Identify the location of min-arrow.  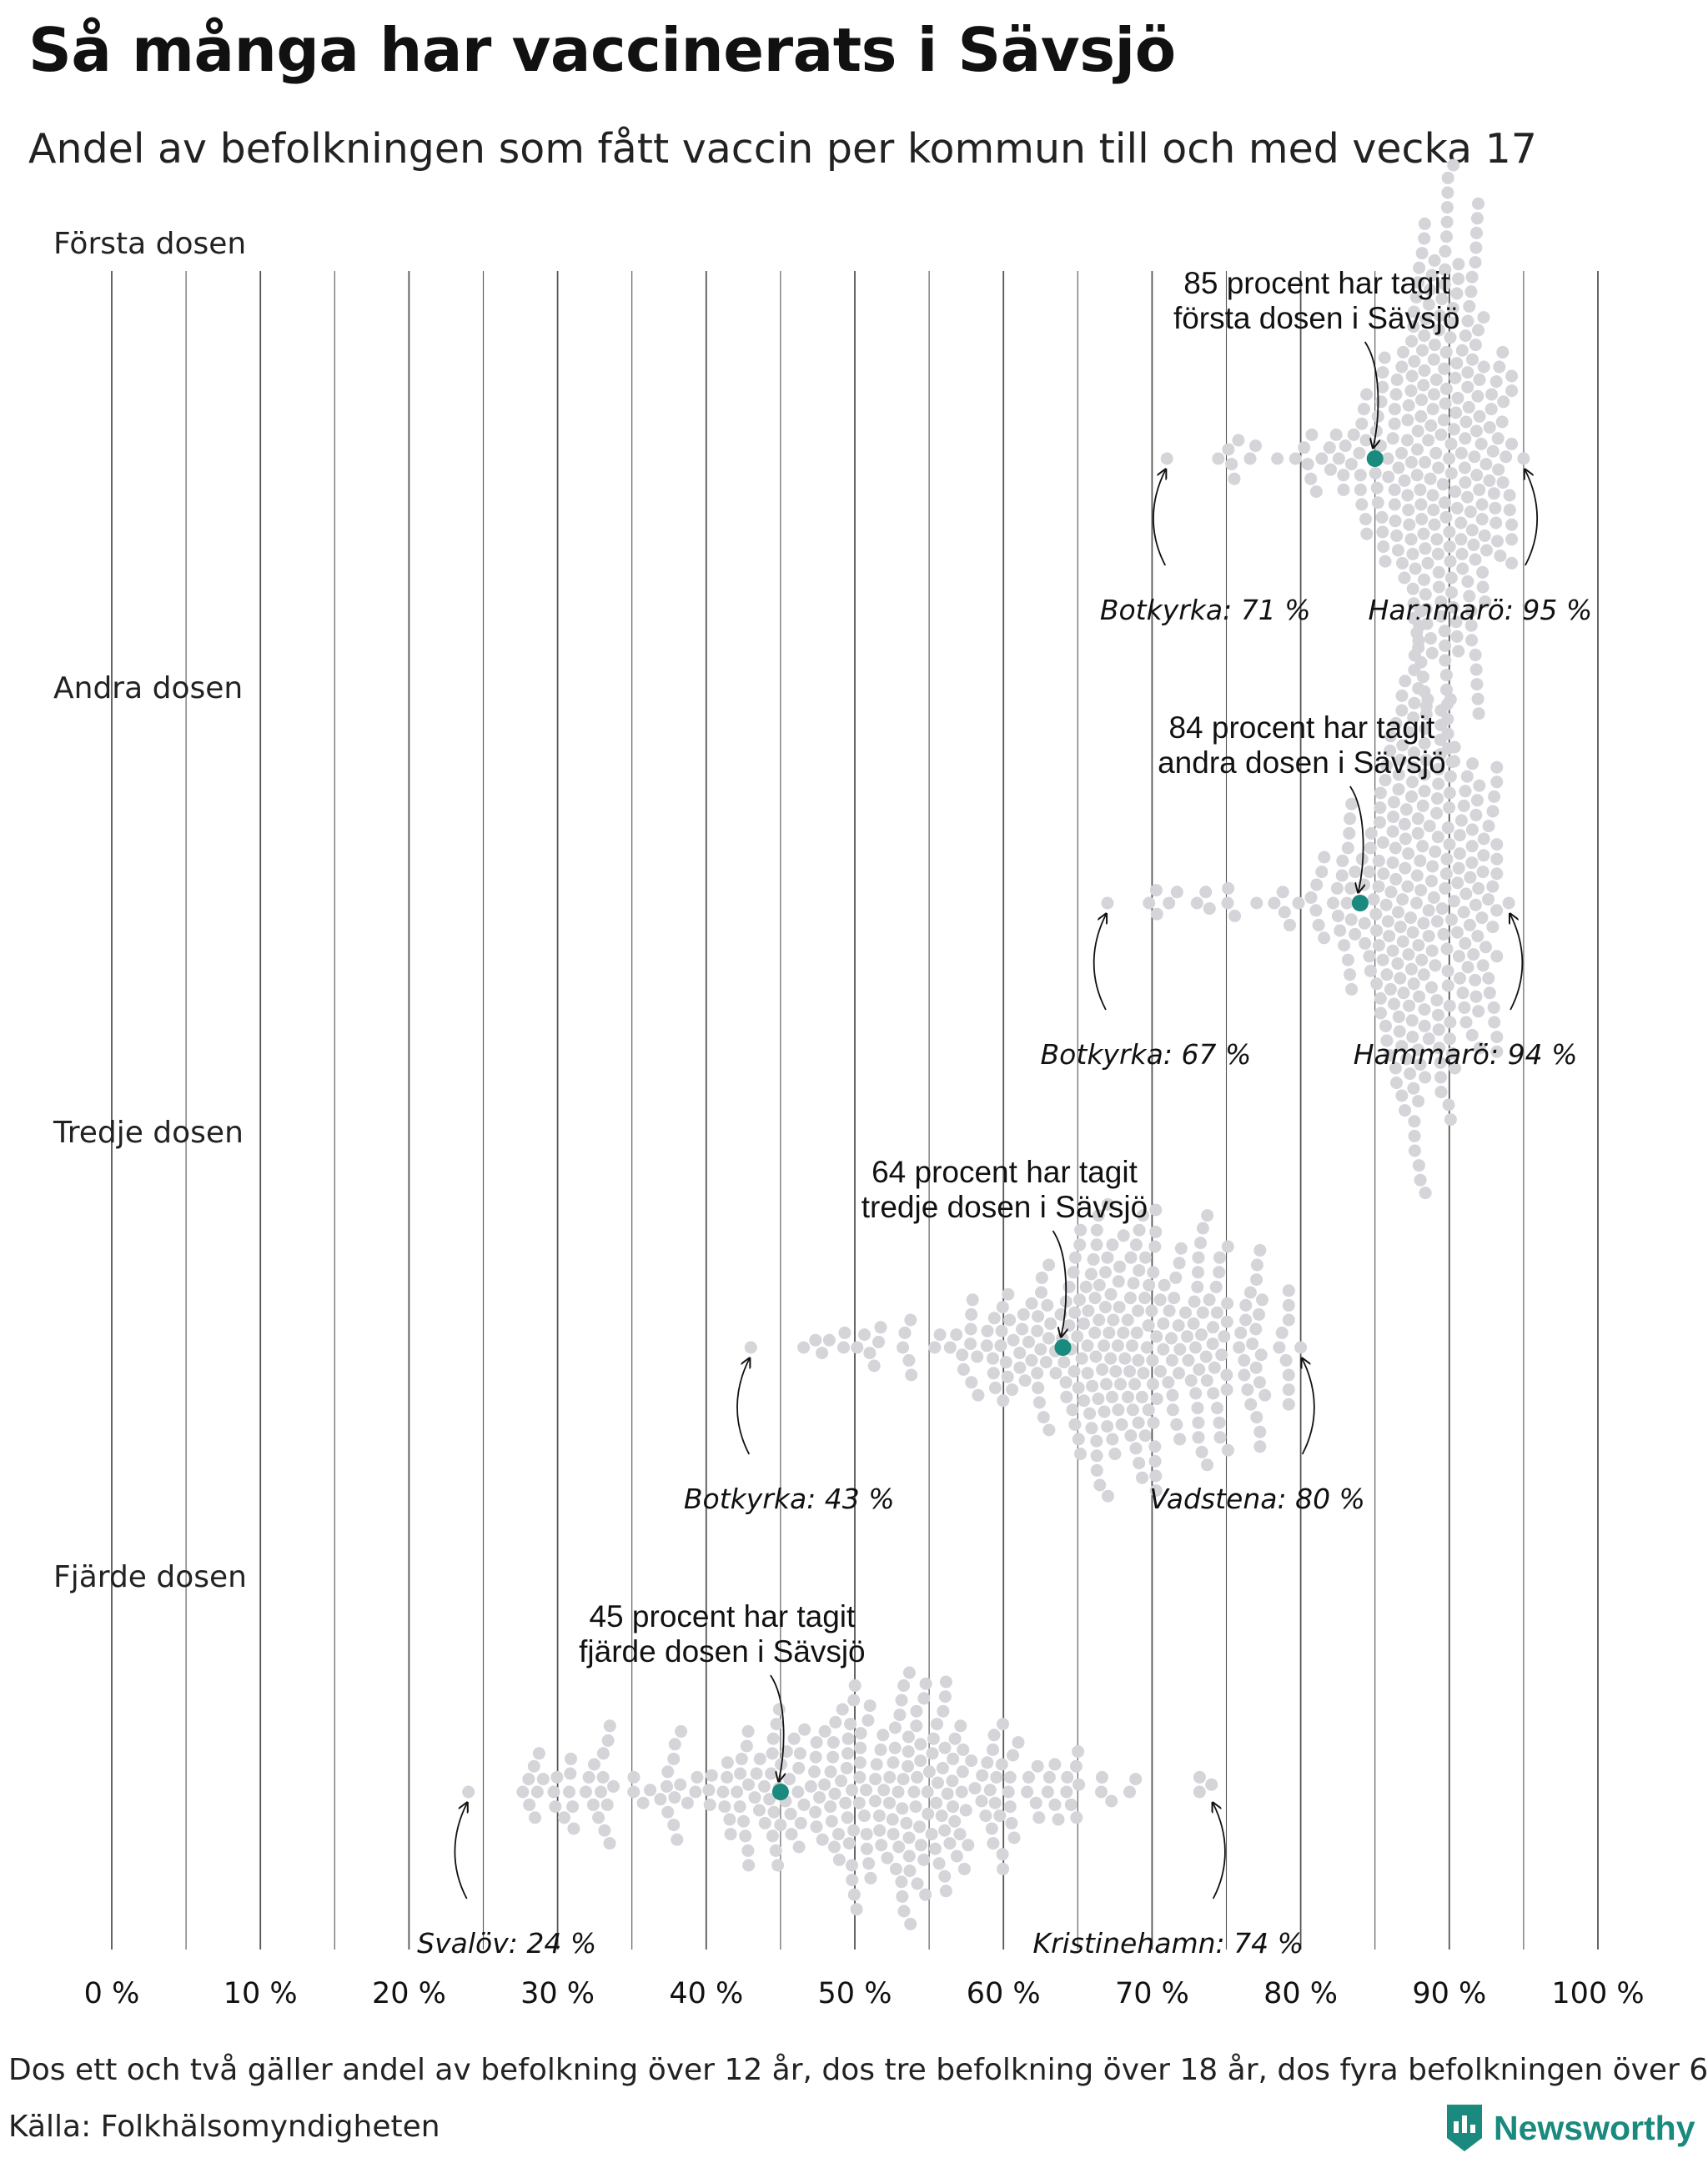
(1099, 963).